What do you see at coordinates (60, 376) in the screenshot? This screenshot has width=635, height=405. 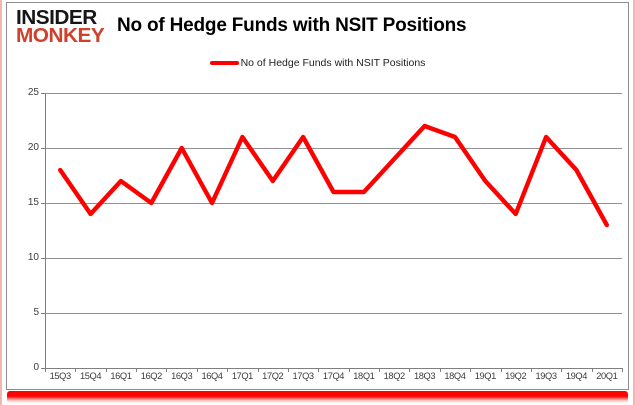 I see `x-tick-label: 15Q3` at bounding box center [60, 376].